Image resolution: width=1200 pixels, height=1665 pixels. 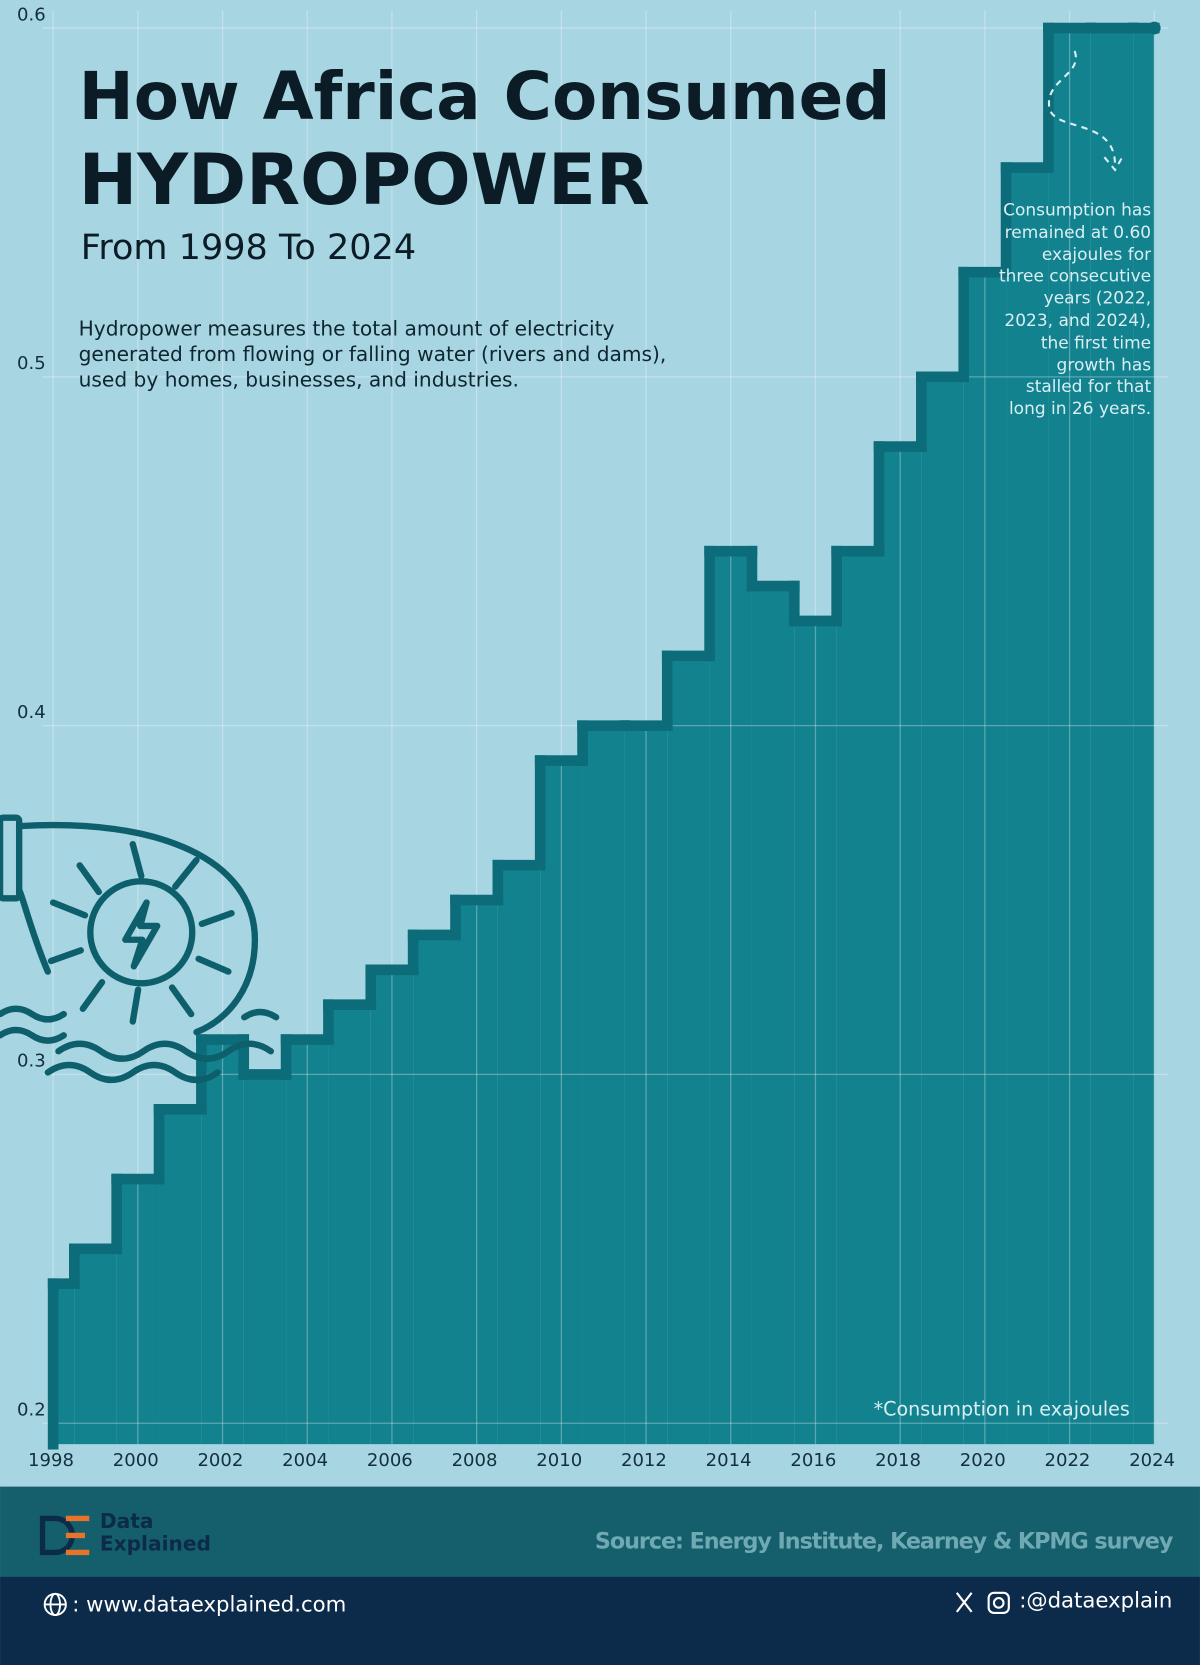 What do you see at coordinates (127, 1521) in the screenshot?
I see `brand-line: Data` at bounding box center [127, 1521].